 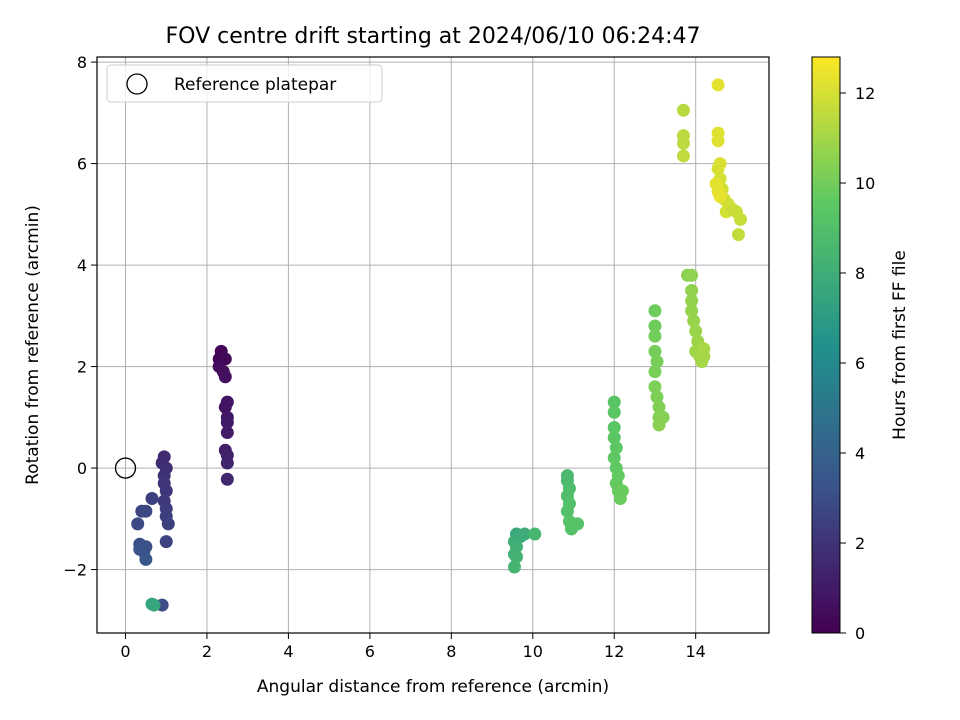 I want to click on x-tick-label: 12, so click(x=614, y=651).